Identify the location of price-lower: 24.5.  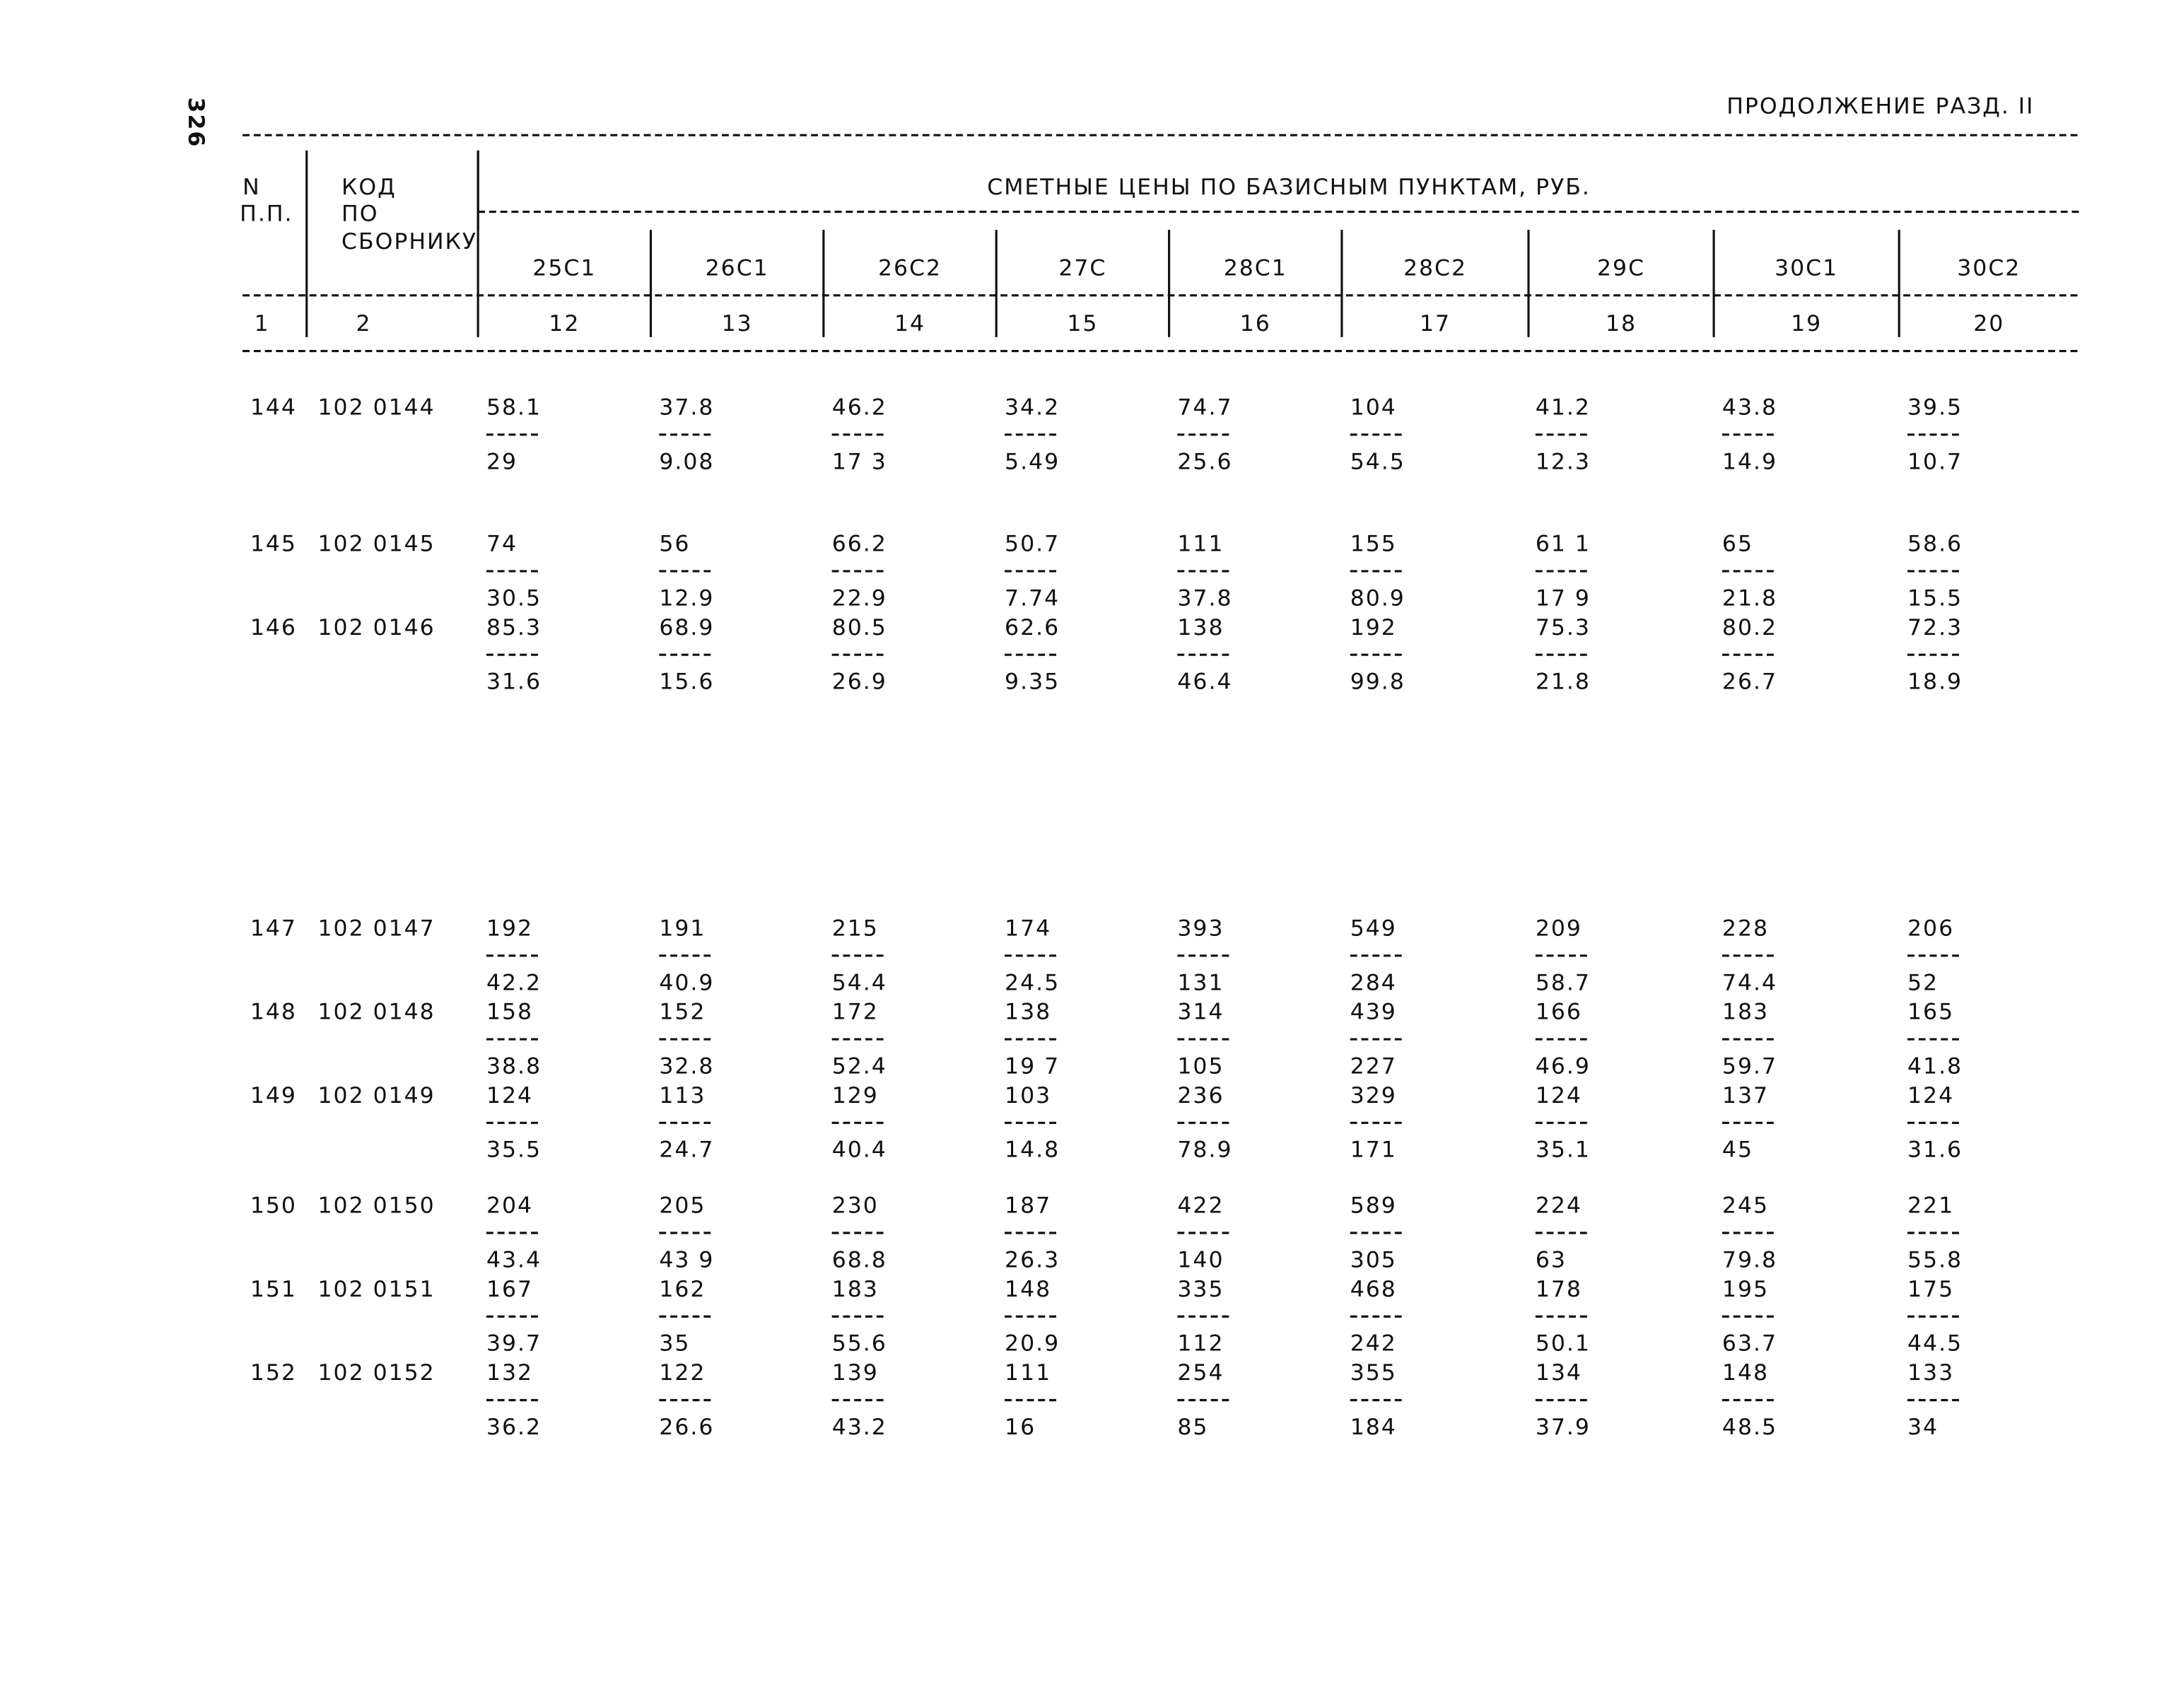
(1032, 983).